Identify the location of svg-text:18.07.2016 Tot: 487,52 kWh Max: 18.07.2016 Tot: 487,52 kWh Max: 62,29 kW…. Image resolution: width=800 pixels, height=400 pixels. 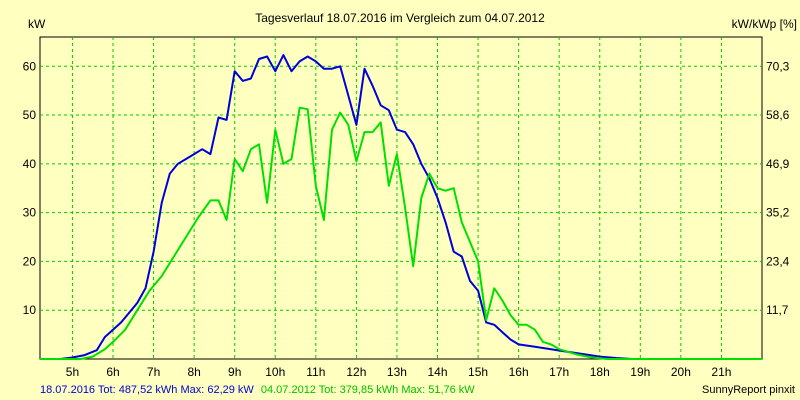
(257, 390).